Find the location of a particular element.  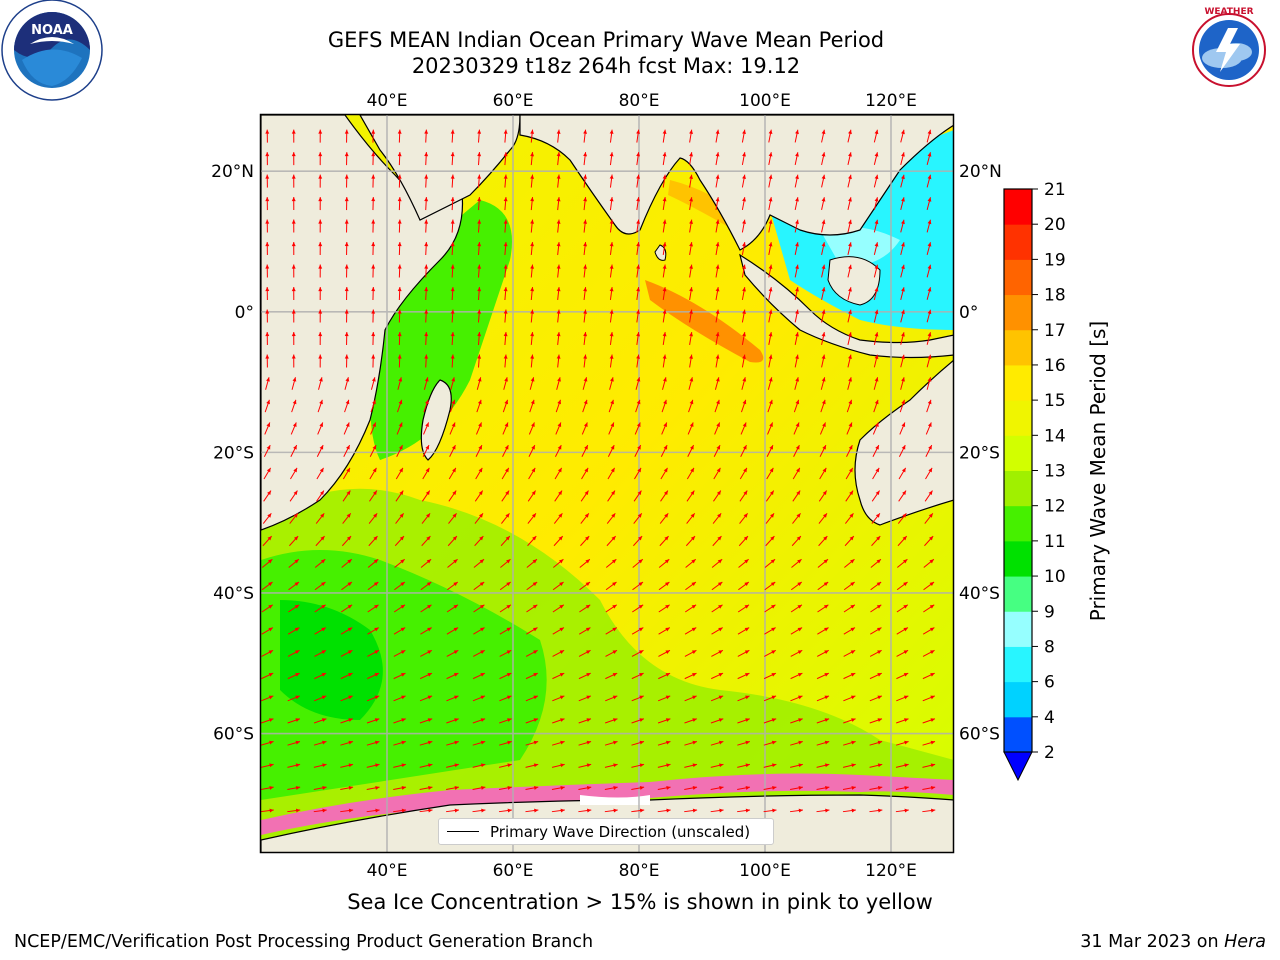

lat-tick-right-3: 40°S is located at coordinates (979, 594).